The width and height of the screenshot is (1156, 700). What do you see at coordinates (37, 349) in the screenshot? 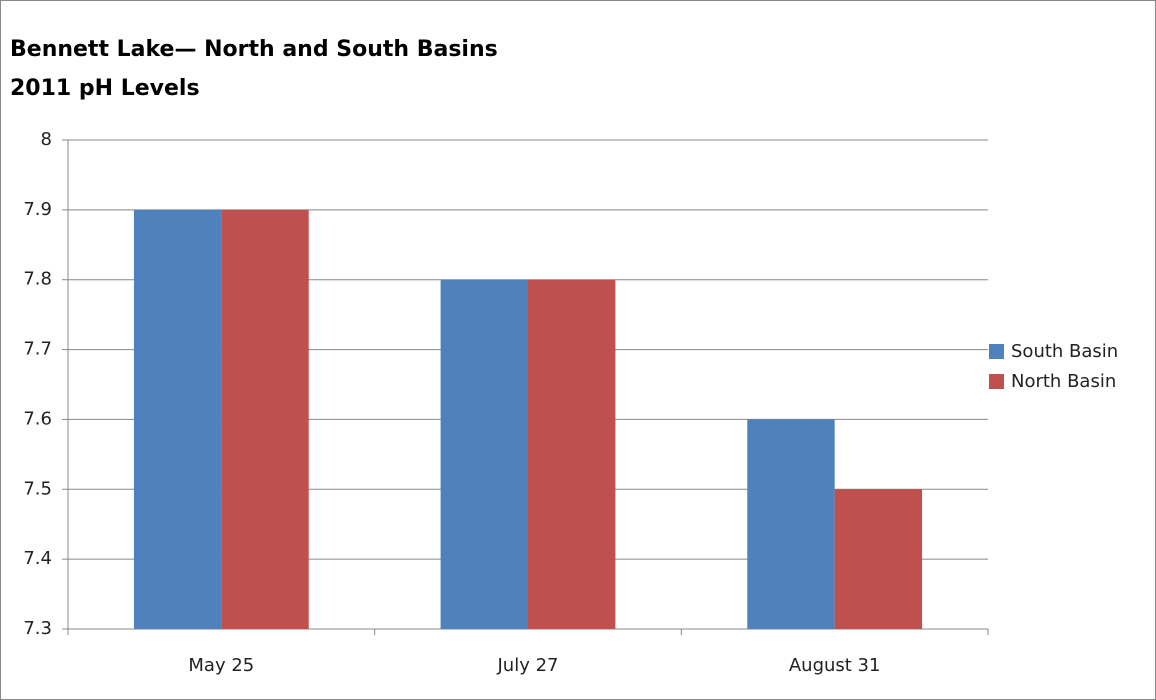
I see `y-tick-label: 7.7` at bounding box center [37, 349].